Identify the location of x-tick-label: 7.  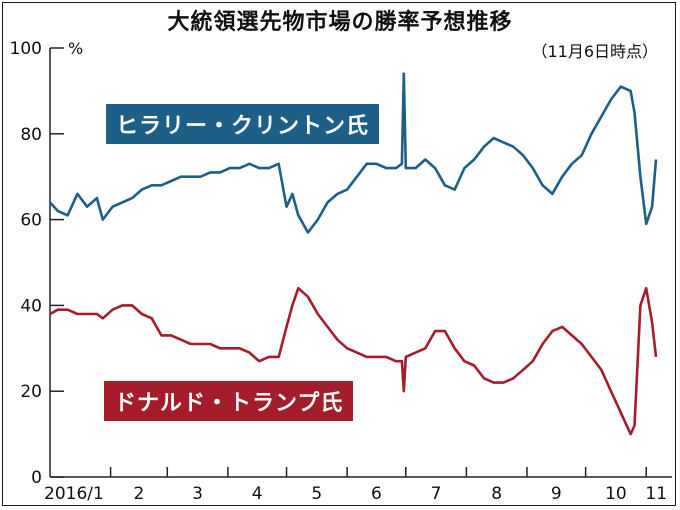
(436, 494).